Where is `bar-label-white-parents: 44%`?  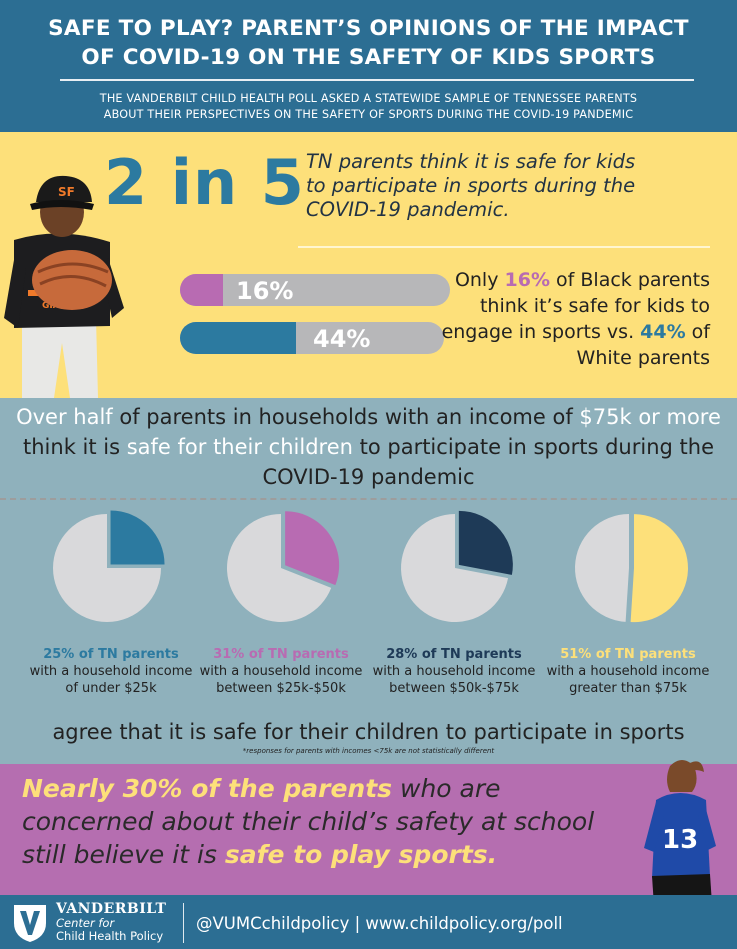 bar-label-white-parents: 44% is located at coordinates (342, 339).